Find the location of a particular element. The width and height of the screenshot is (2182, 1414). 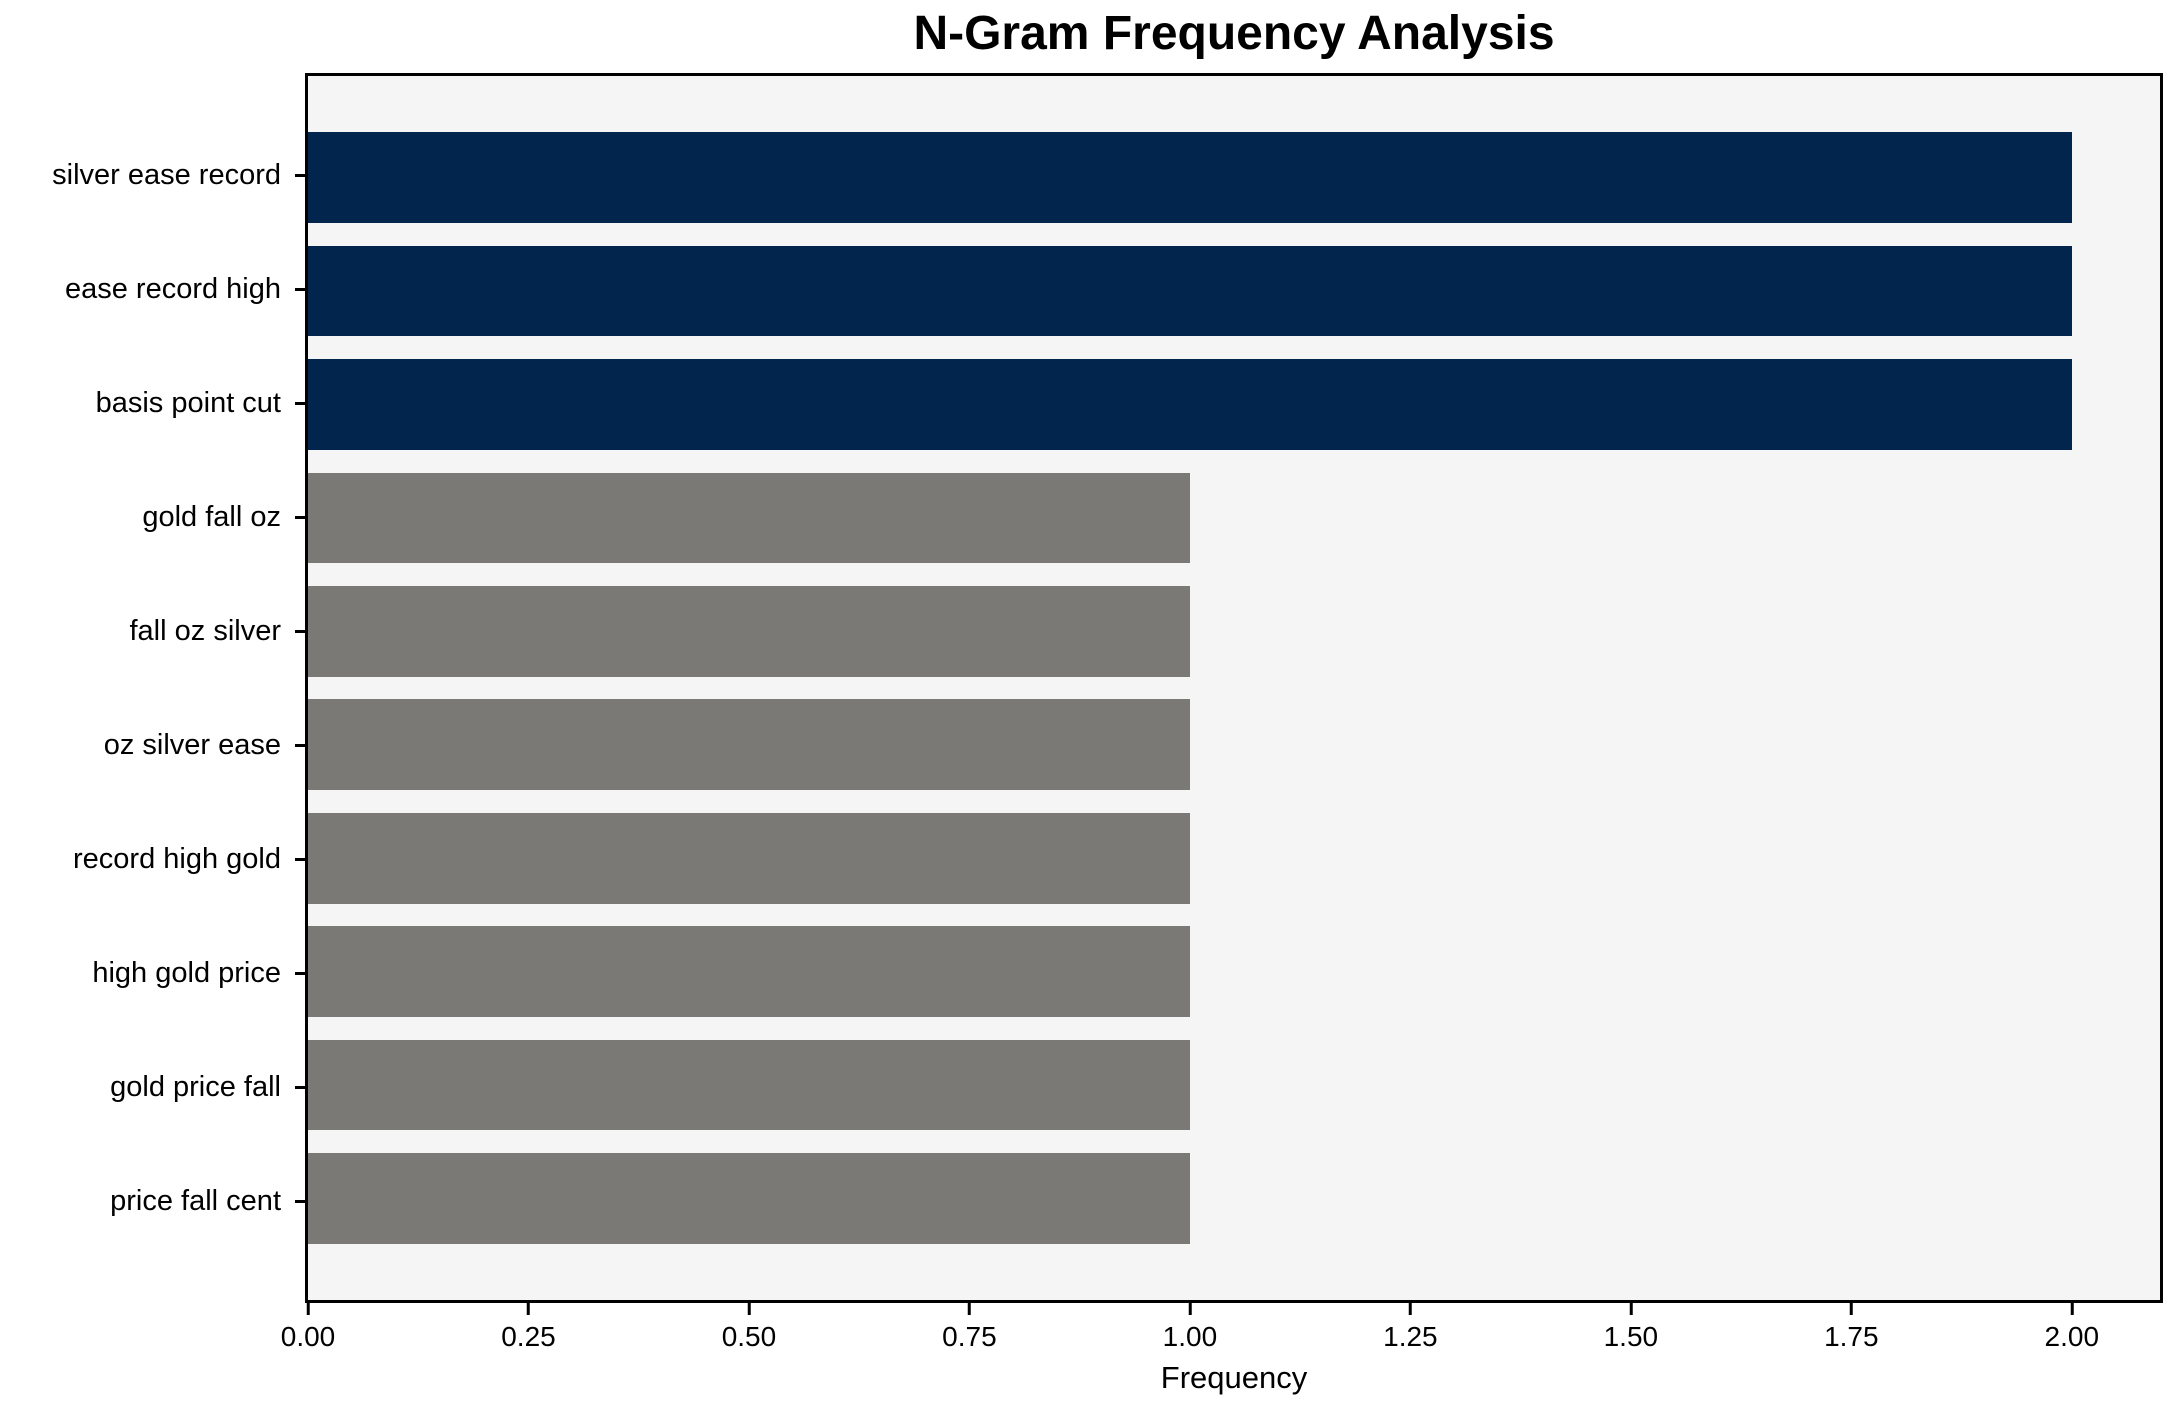

y-label-row: basis point cut is located at coordinates (152, 403).